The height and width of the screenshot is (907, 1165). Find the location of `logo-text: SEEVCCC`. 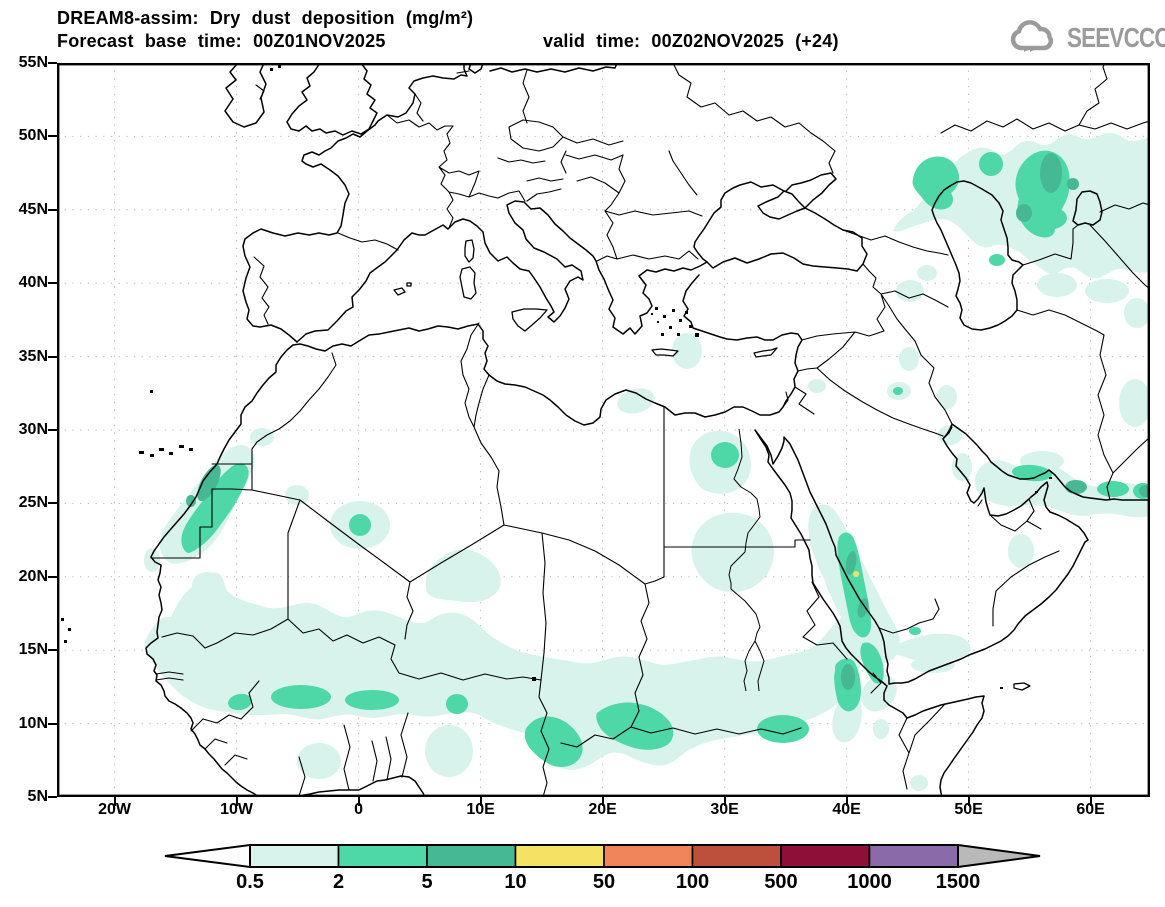

logo-text: SEEVCCC is located at coordinates (1116, 37).